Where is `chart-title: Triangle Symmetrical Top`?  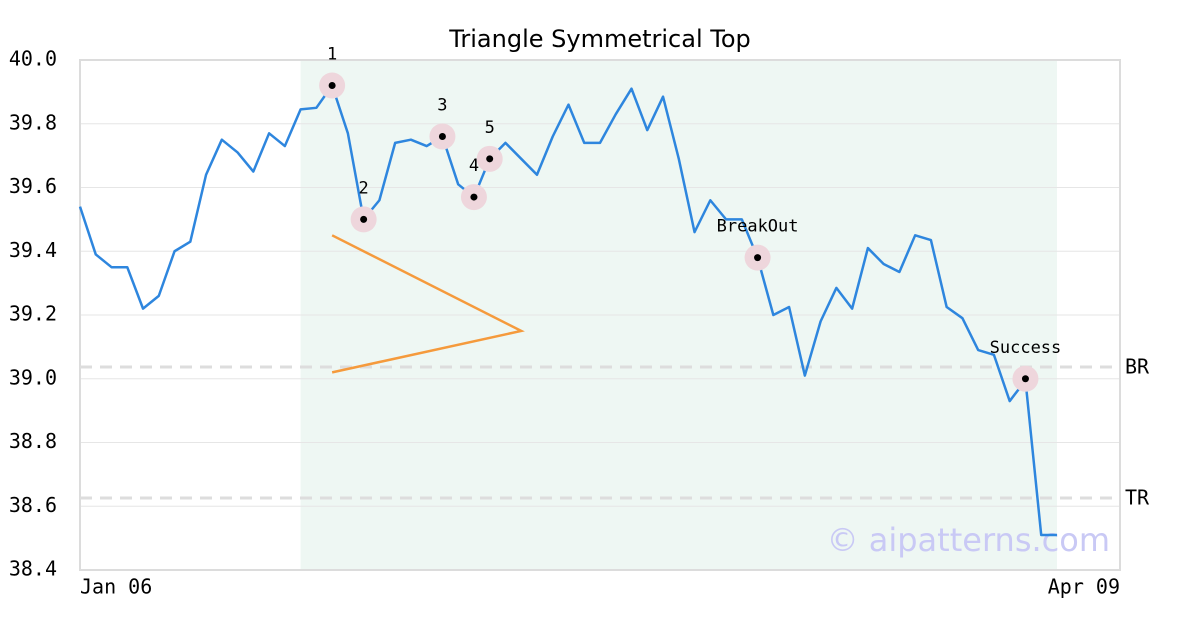
chart-title: Triangle Symmetrical Top is located at coordinates (599, 39).